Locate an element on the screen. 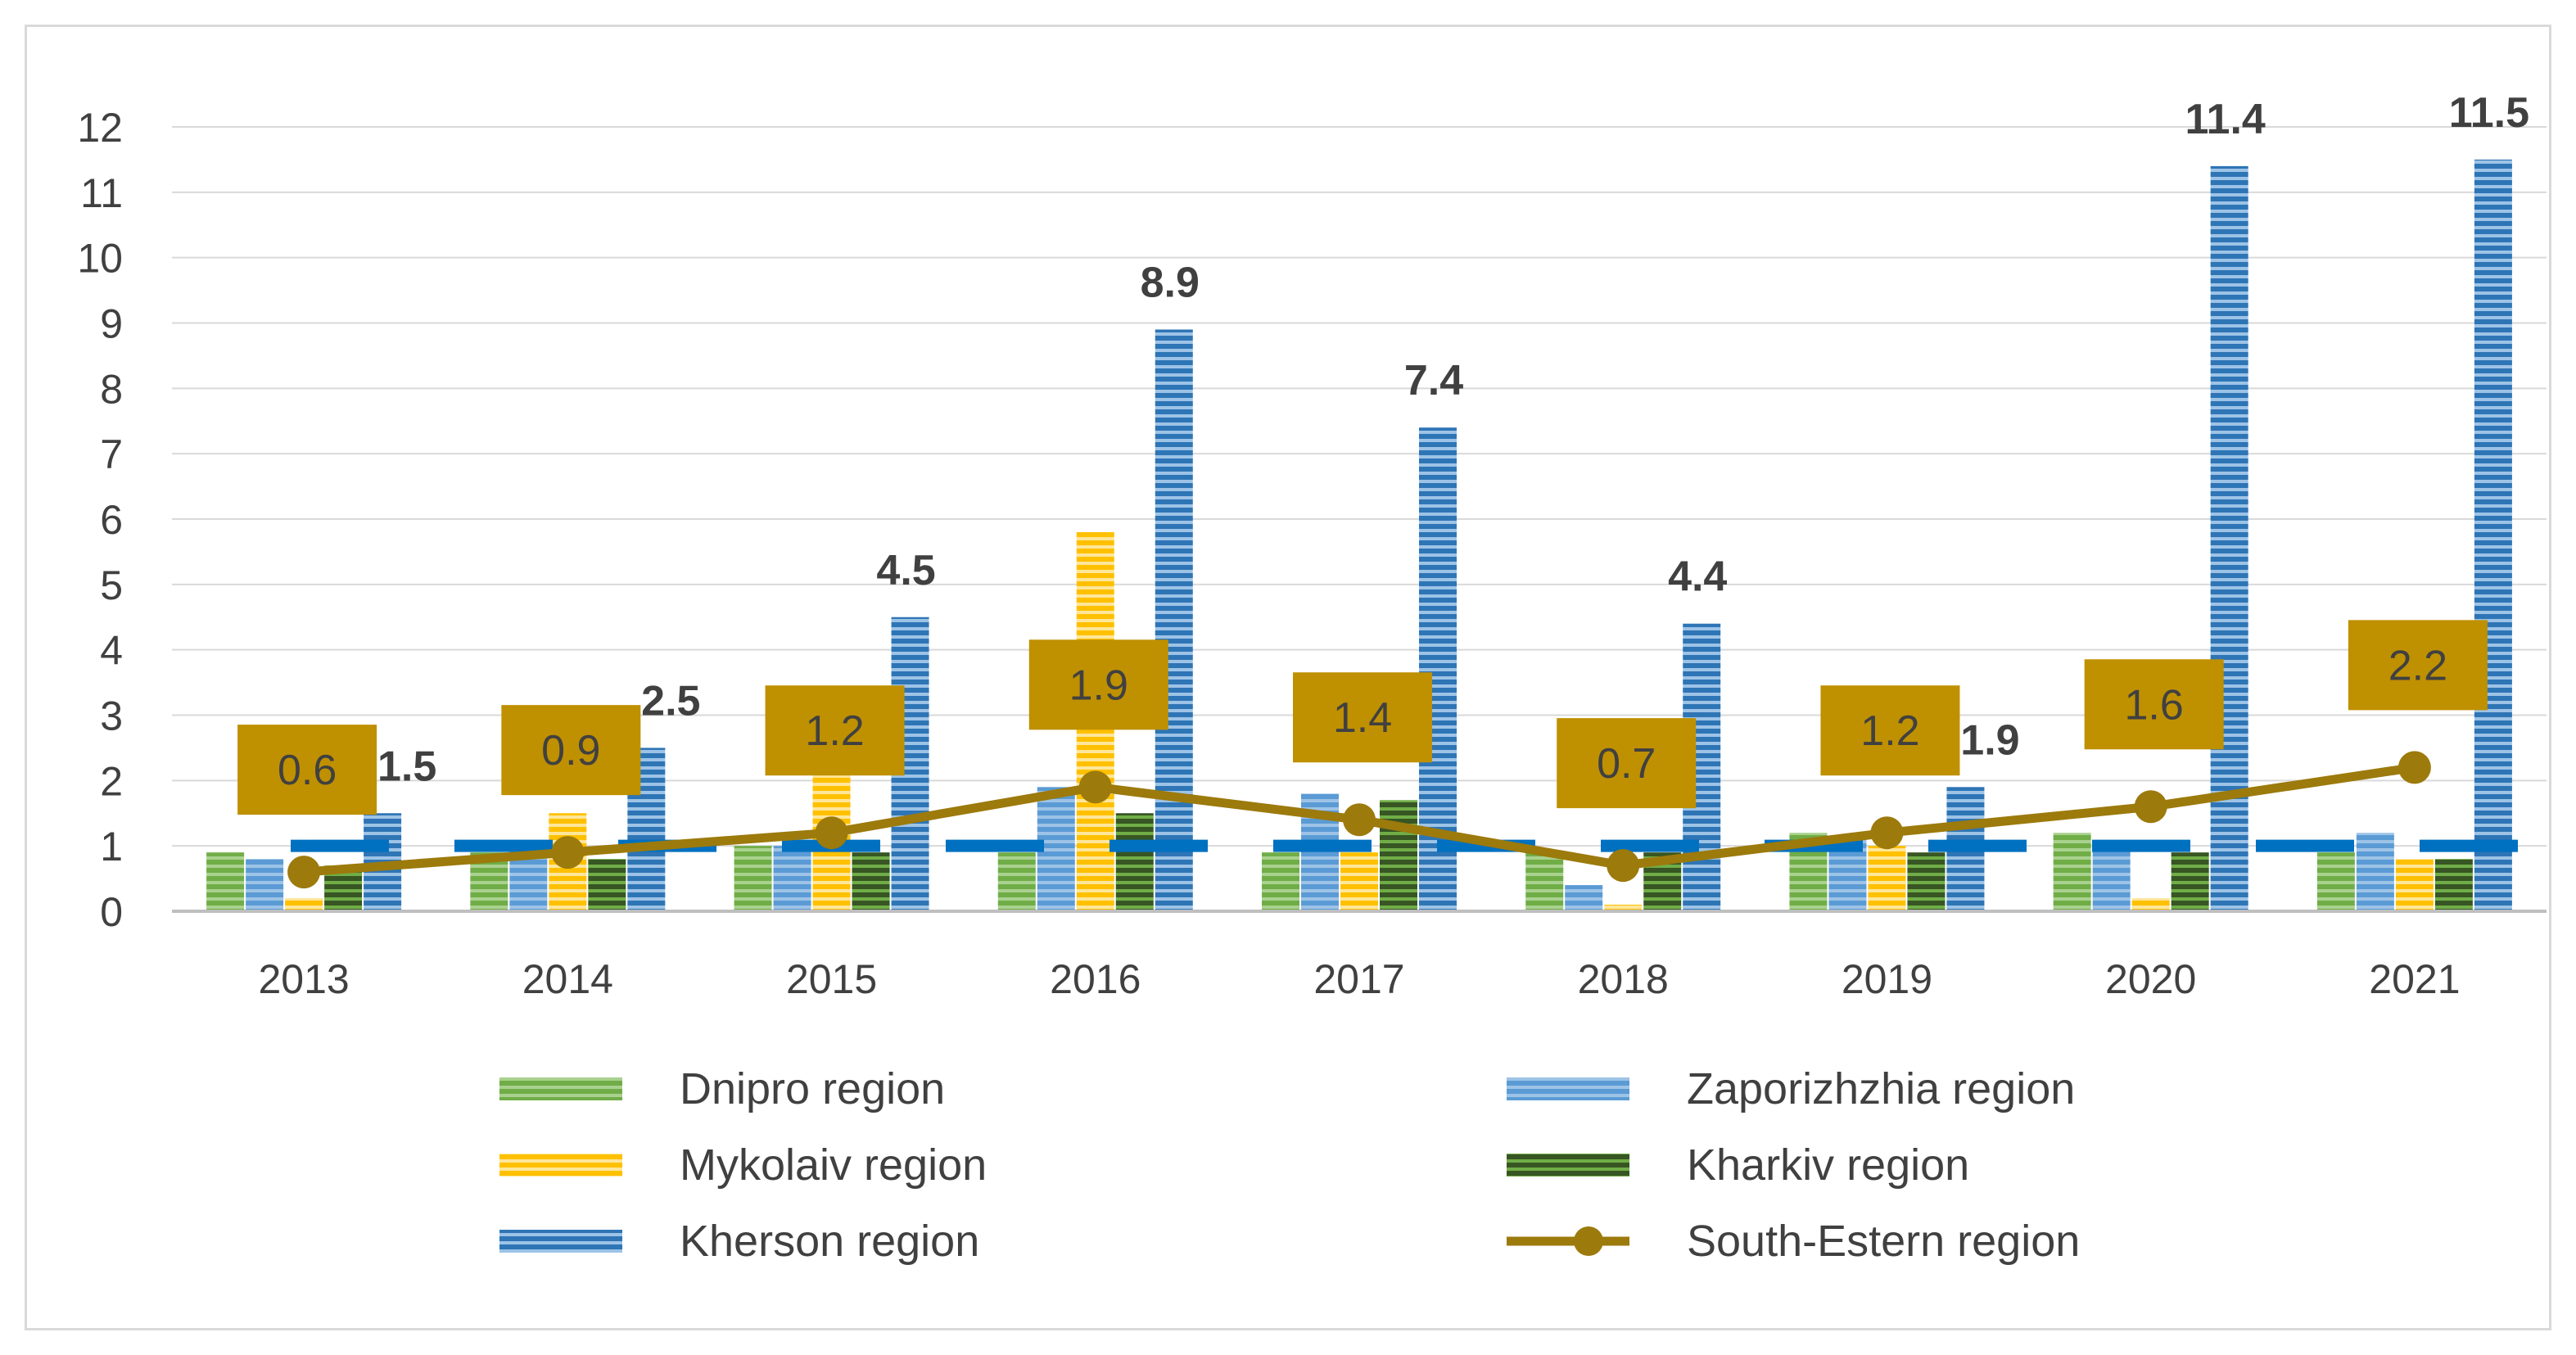  avg-label-box-2020 is located at coordinates (2154, 705).